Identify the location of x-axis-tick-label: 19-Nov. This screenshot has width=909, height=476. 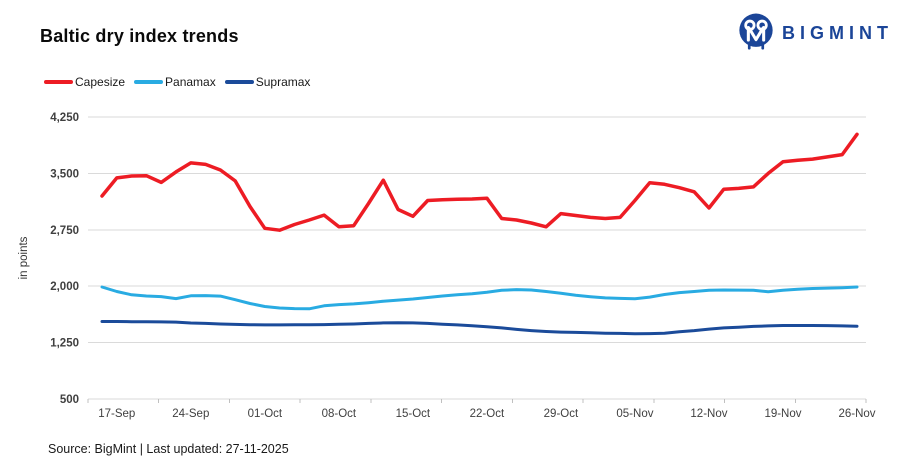
(782, 414).